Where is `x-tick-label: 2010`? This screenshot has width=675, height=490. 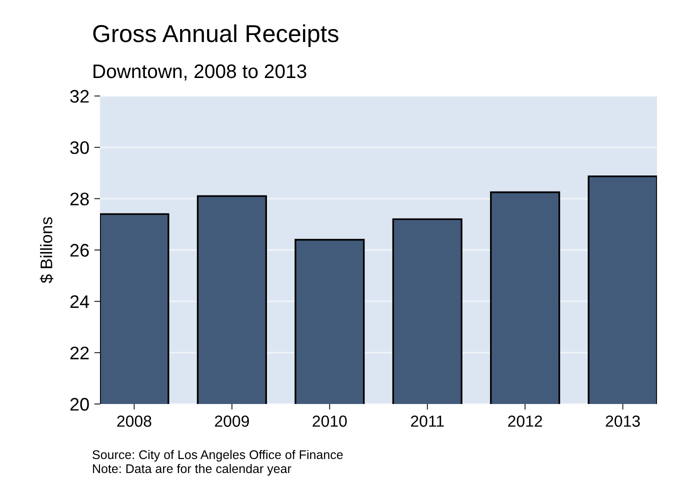 x-tick-label: 2010 is located at coordinates (329, 421).